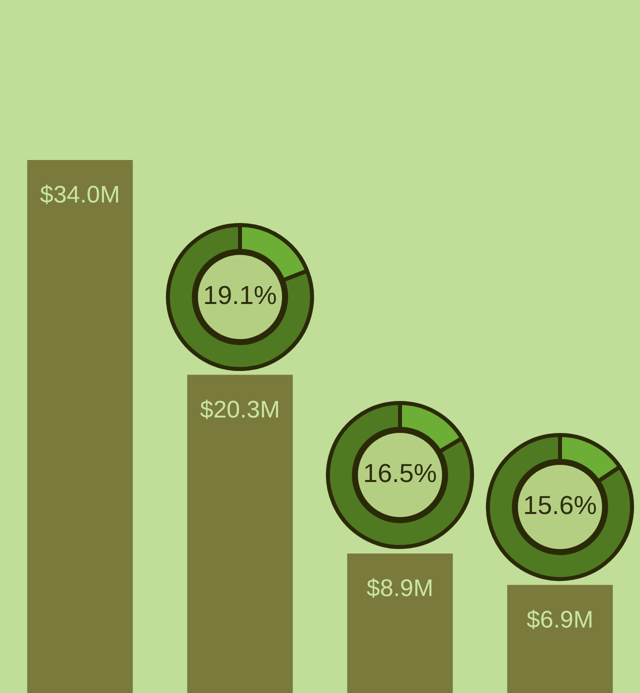  Describe the element at coordinates (240, 295) in the screenshot. I see `data-label: 19.1%` at that location.